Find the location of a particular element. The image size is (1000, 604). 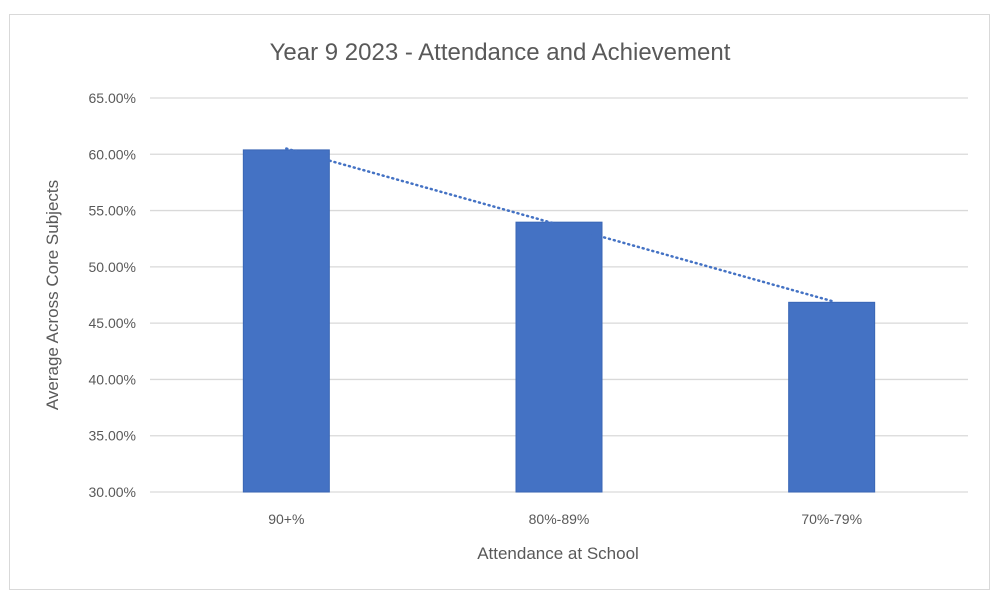

y-tick-label: 50.00% is located at coordinates (112, 267).